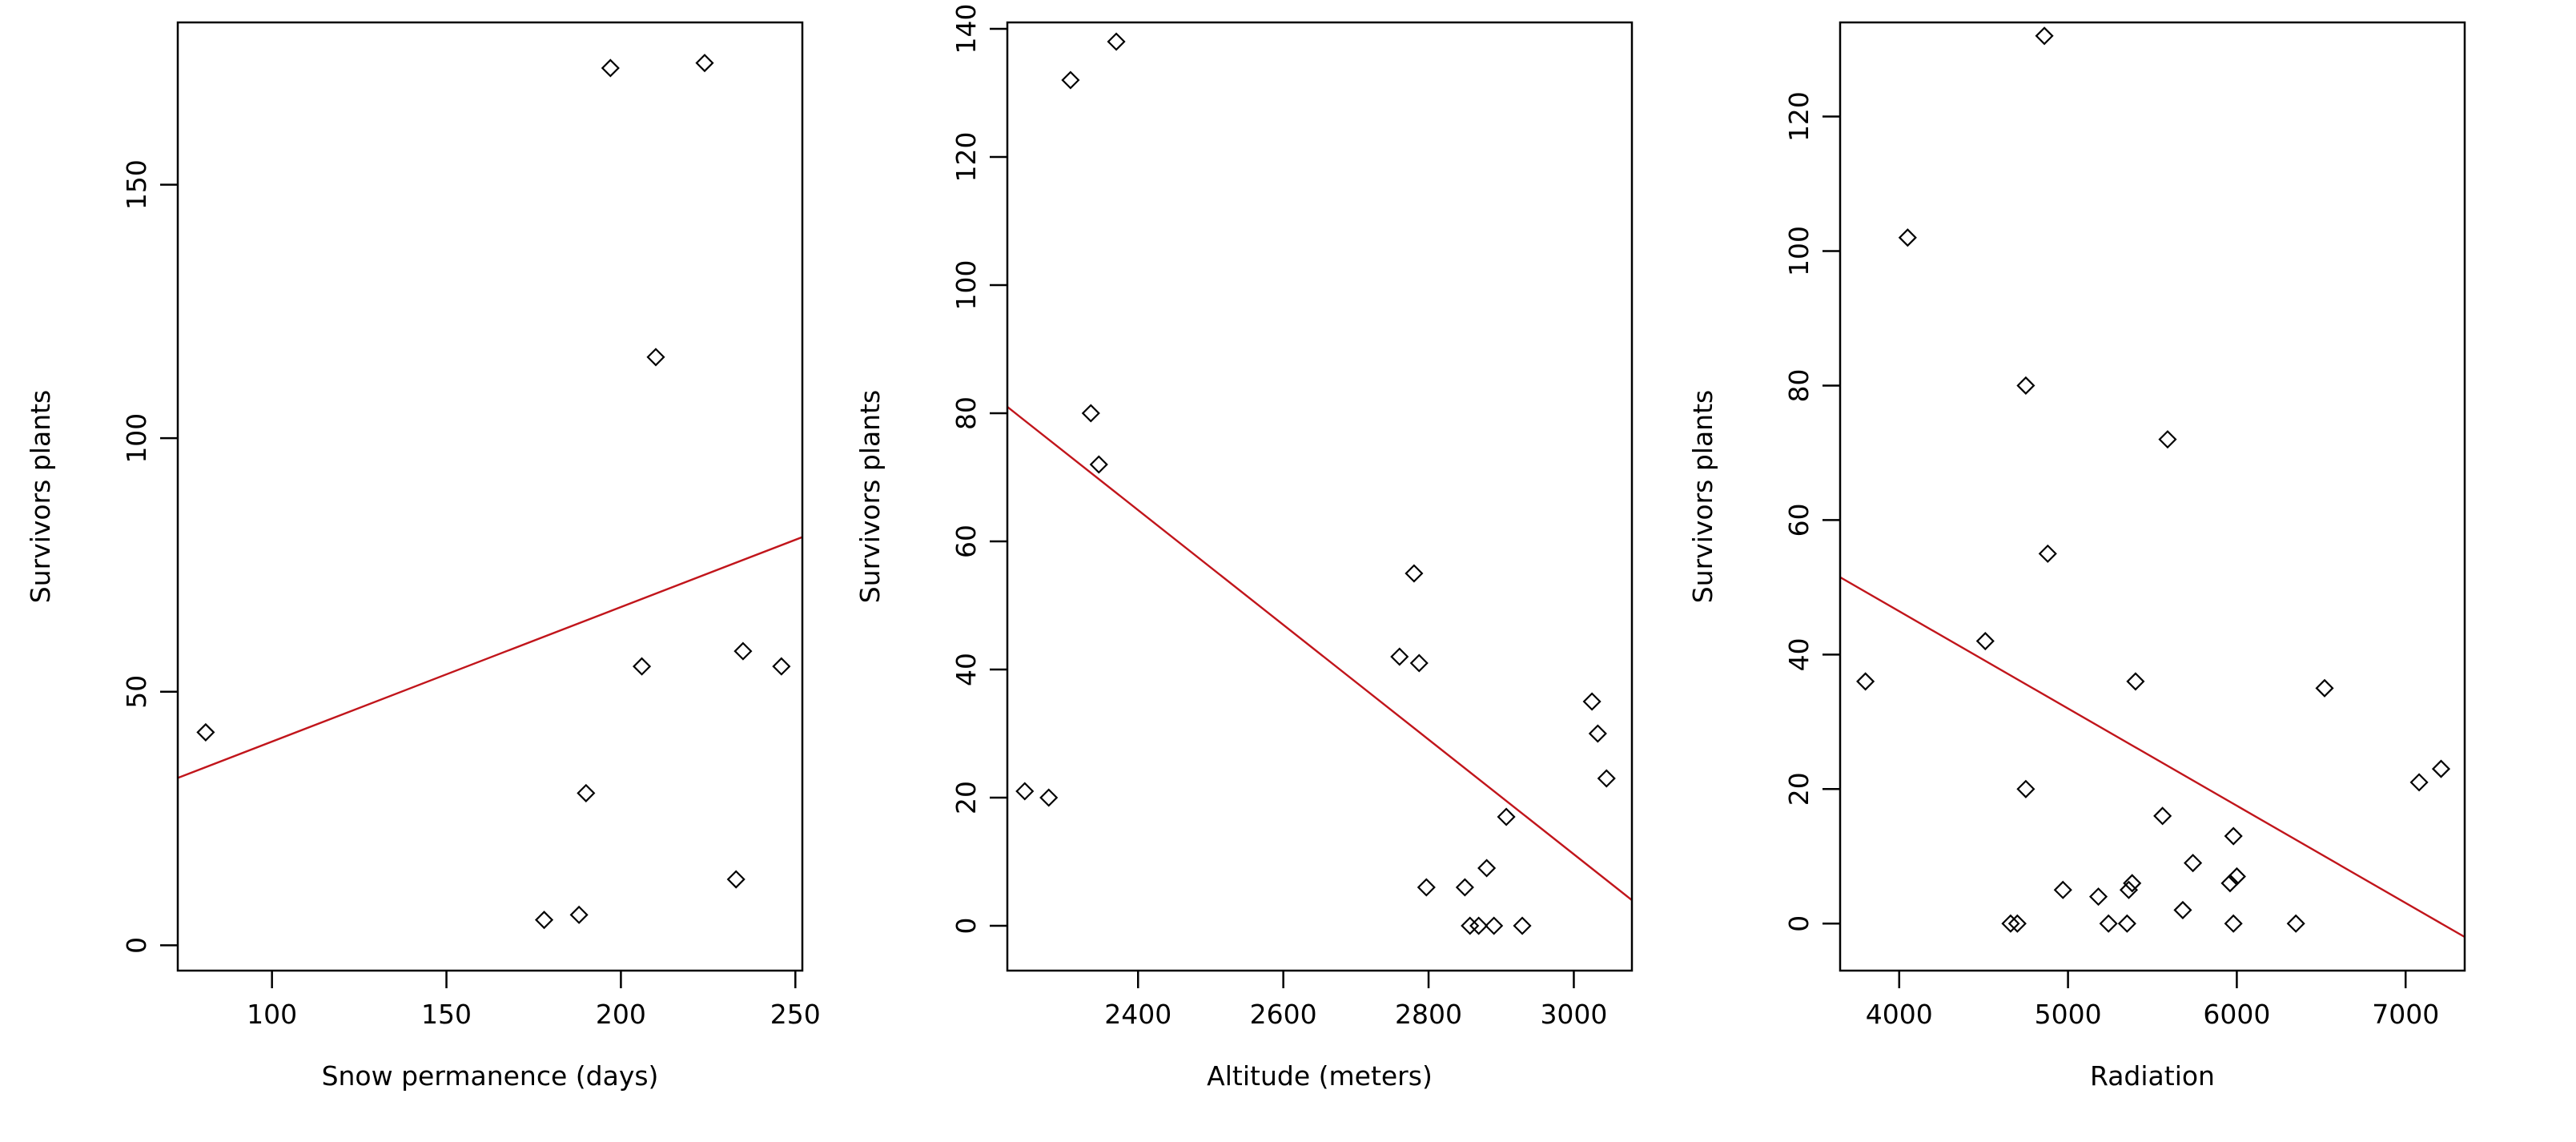 The width and height of the screenshot is (2576, 1142). Describe the element at coordinates (1428, 1014) in the screenshot. I see `x-tick-label: 2800` at that location.